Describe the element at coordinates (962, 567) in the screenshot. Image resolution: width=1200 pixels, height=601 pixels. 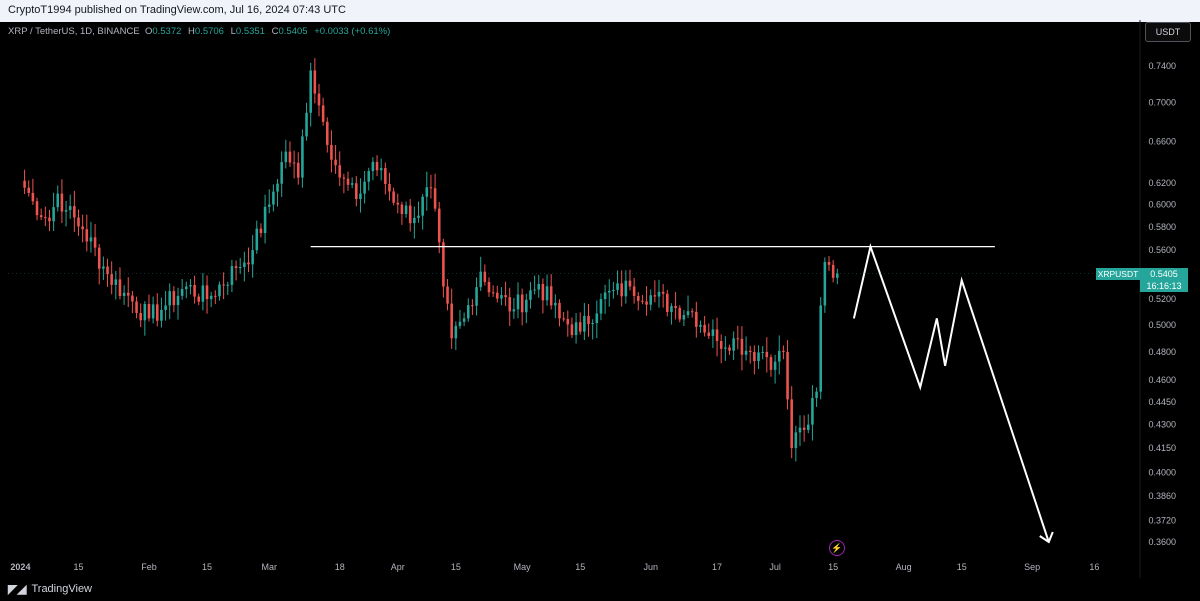
I see `x-tick-label: 15` at that location.